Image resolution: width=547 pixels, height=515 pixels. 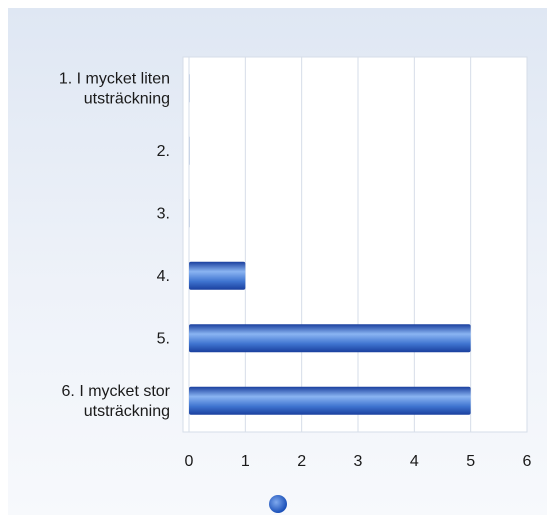 I want to click on x-tick-label: 2, so click(x=301, y=461).